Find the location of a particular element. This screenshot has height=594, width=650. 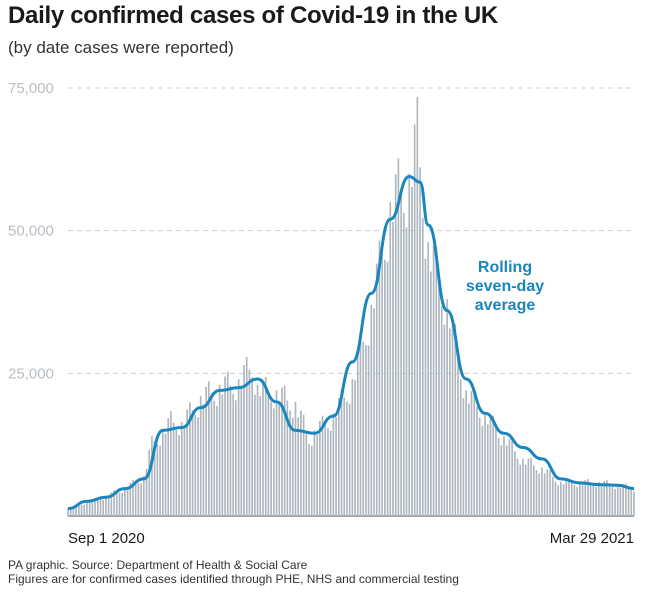

y-tick-label: 50,000 is located at coordinates (31, 231).